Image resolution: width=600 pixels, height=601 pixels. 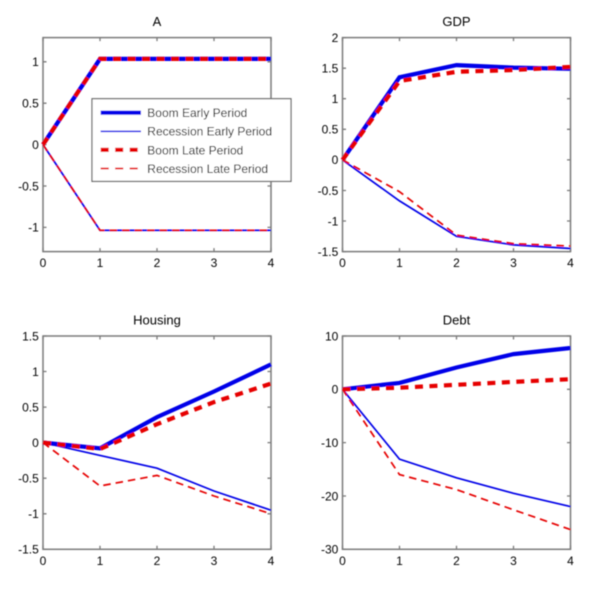 I want to click on svg-text: GDP, so click(x=456, y=21).